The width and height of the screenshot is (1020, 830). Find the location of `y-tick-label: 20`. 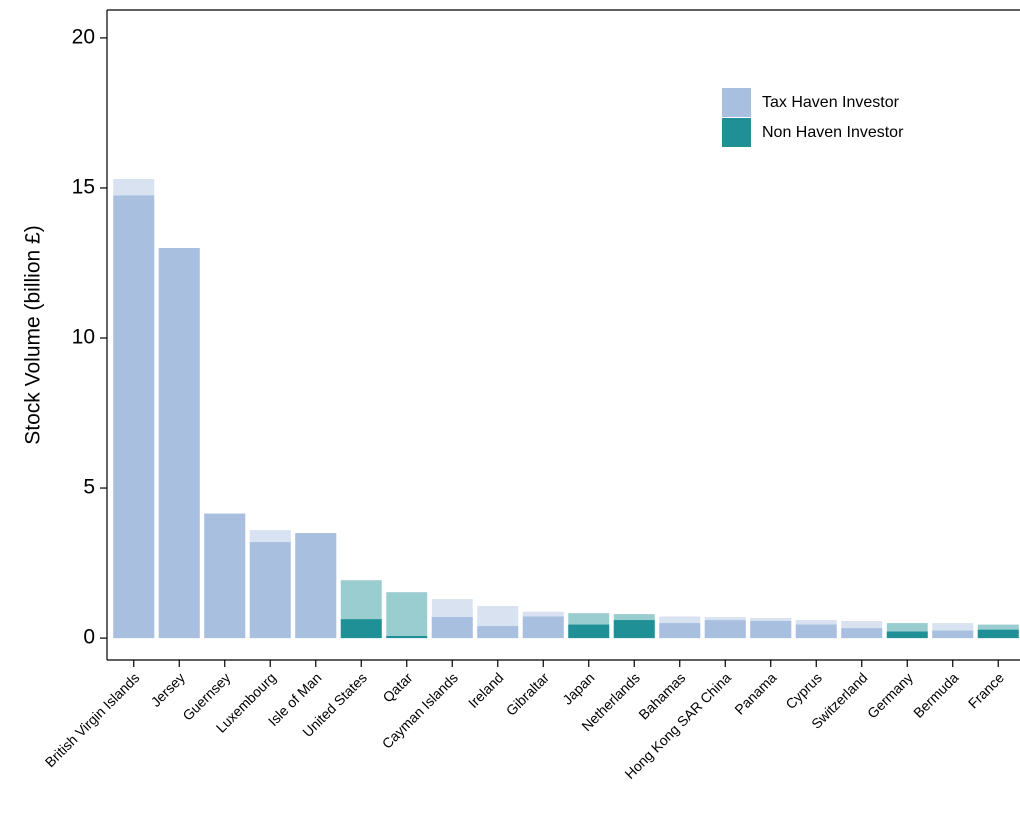

y-tick-label: 20 is located at coordinates (83, 36).